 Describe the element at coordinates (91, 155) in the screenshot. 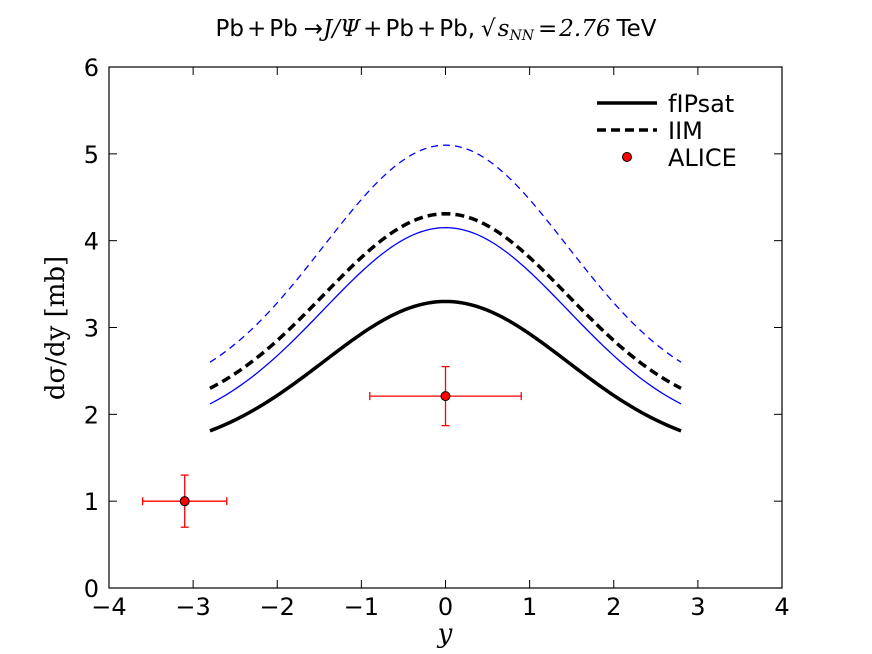

I see `y-tick-label: 5` at that location.